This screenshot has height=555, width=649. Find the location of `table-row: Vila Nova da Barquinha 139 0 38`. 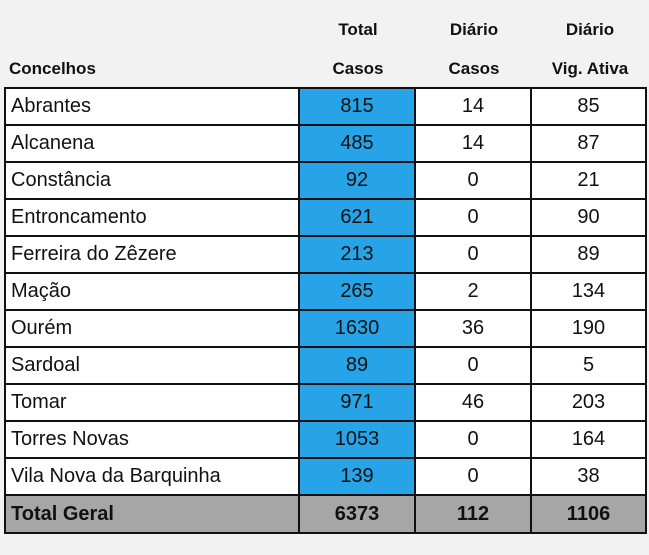

table-row: Vila Nova da Barquinha 139 0 38 is located at coordinates (325, 476).